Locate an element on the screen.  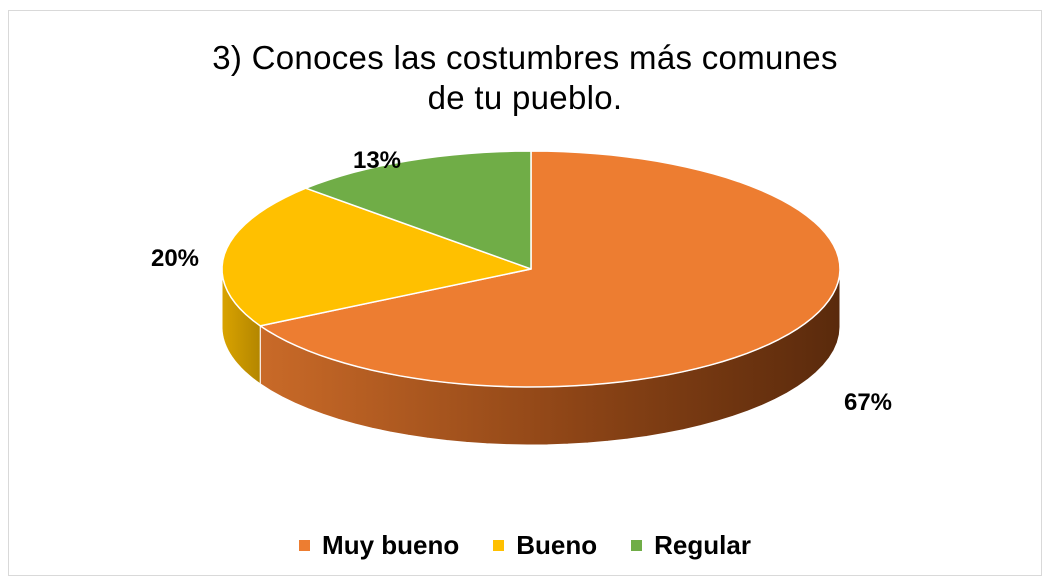
legend-item-bueno: Bueno is located at coordinates (545, 545).